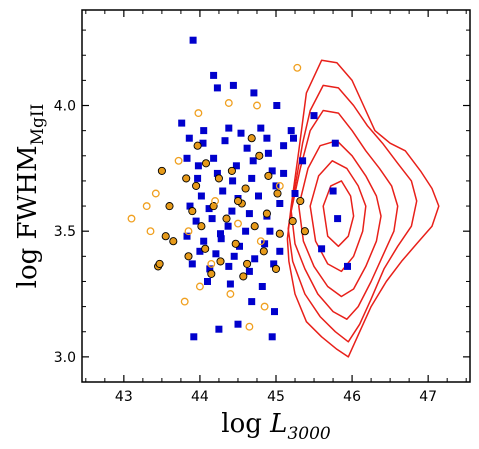 The width and height of the screenshot is (479, 449). I want to click on x-axis-label: log L3000, so click(276, 426).